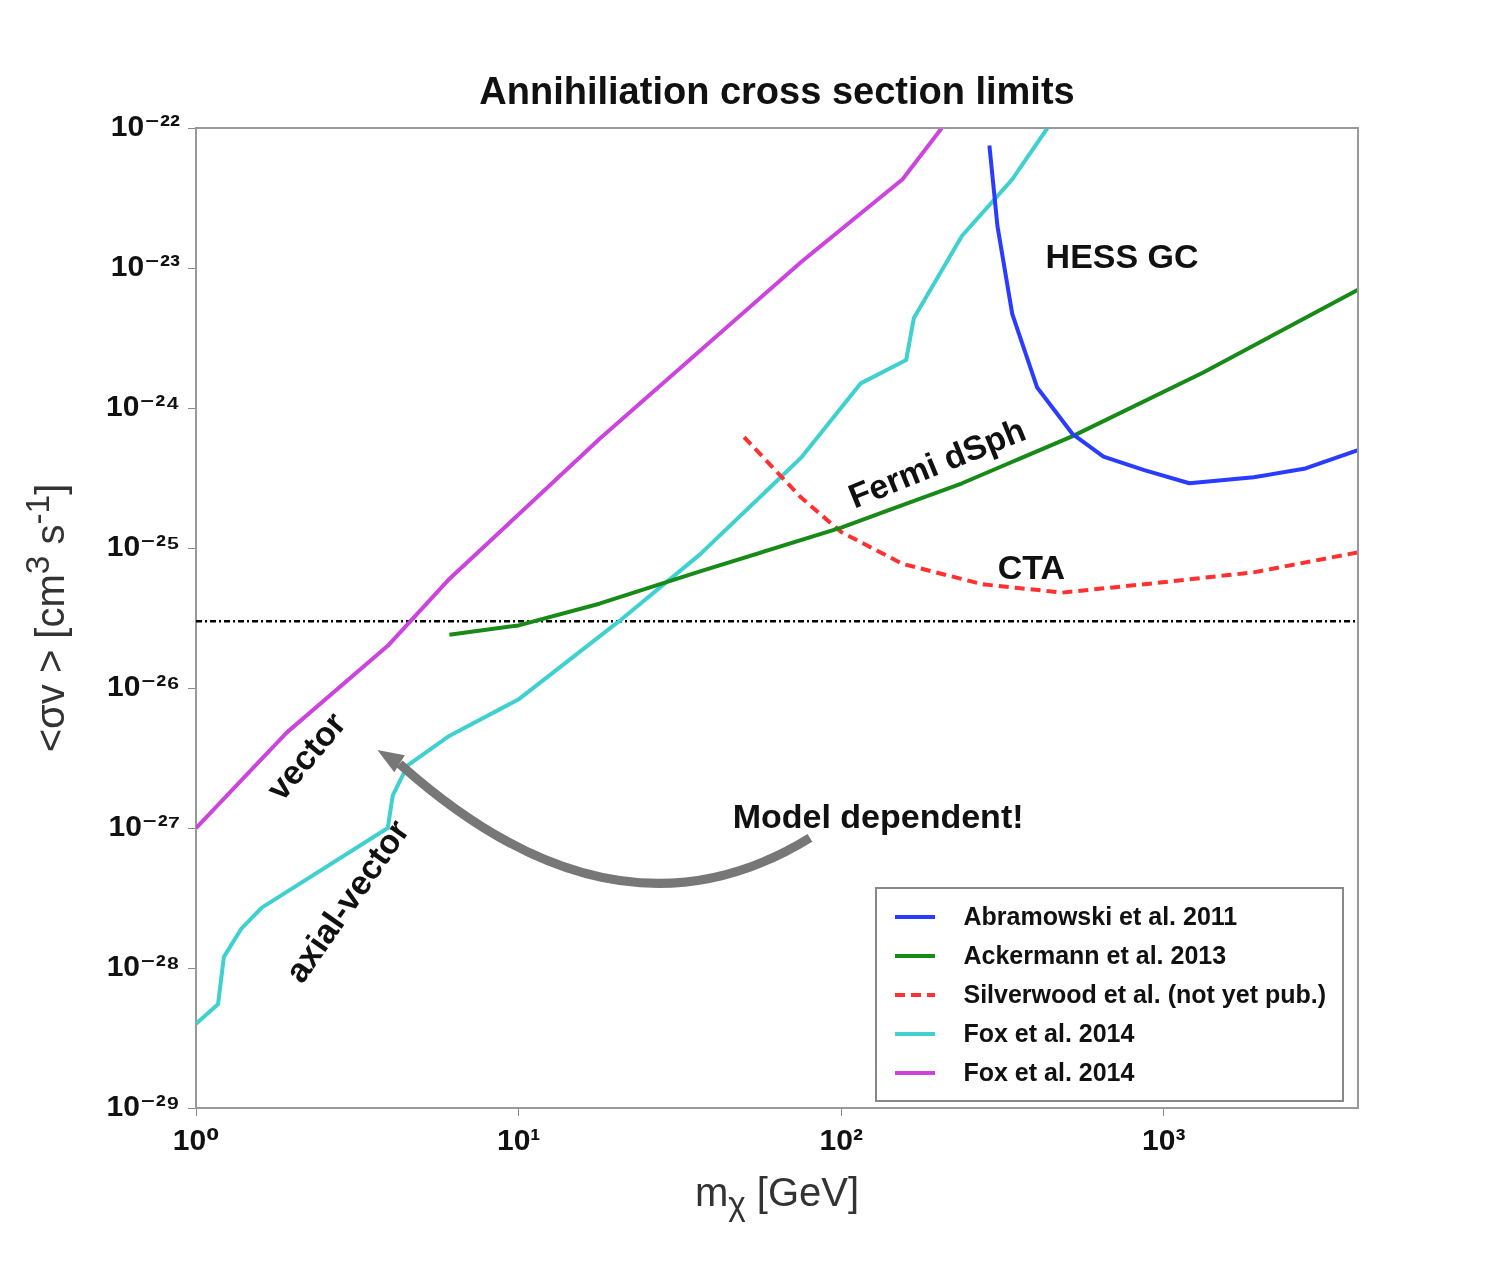  What do you see at coordinates (777, 91) in the screenshot?
I see `chart-title: Annihiliation cross section limits` at bounding box center [777, 91].